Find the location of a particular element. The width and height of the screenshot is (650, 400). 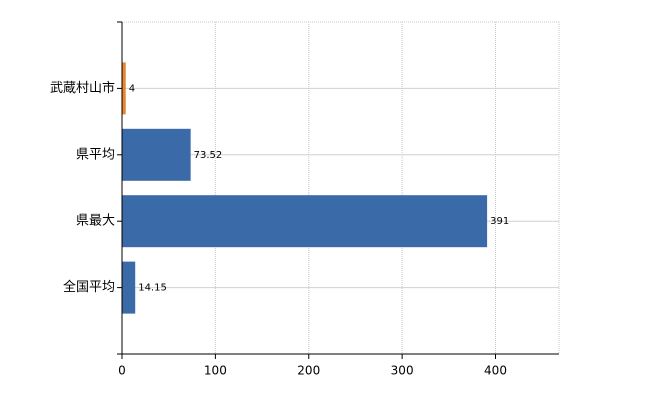

x-tick-label: 200 is located at coordinates (308, 371).